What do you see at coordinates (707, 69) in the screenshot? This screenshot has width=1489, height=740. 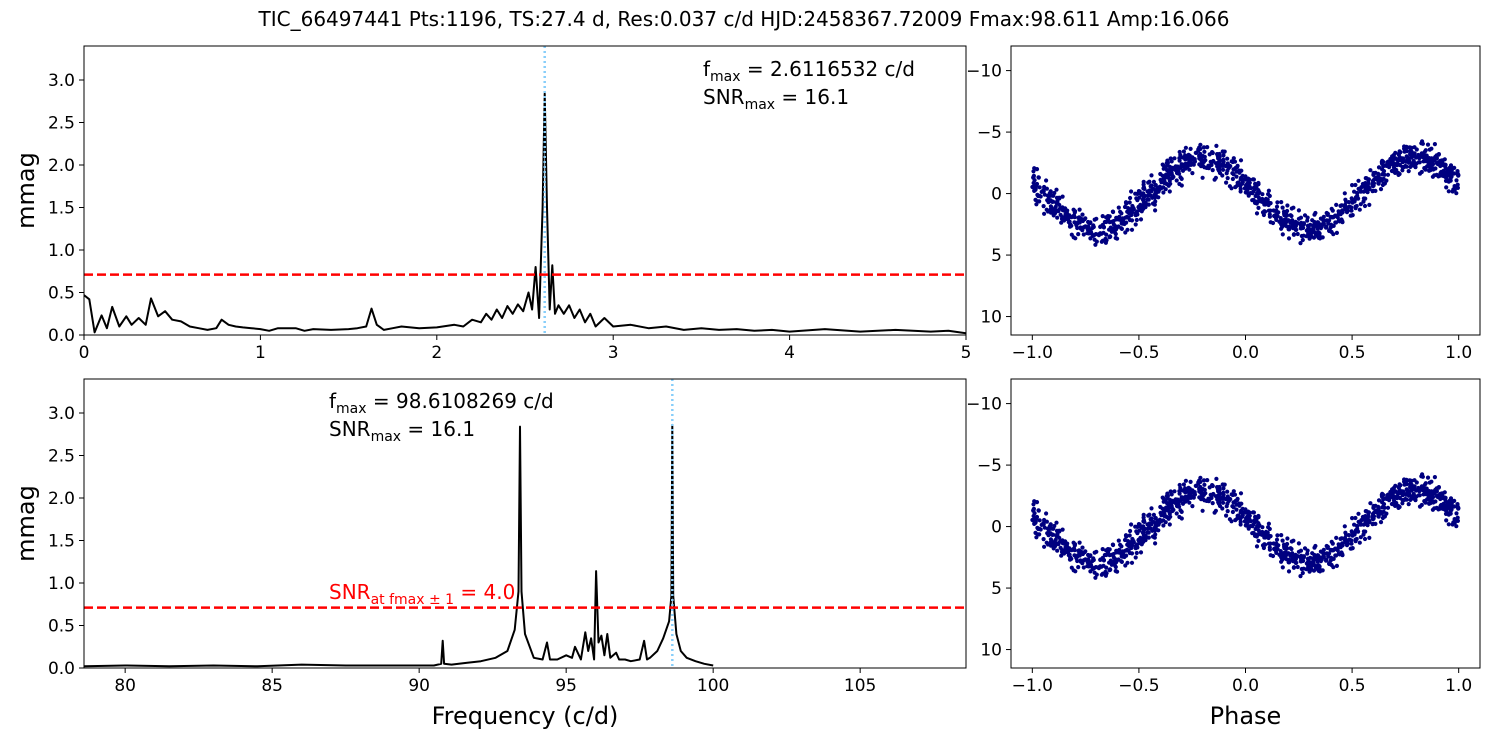 I see `top-fmax-main: f` at bounding box center [707, 69].